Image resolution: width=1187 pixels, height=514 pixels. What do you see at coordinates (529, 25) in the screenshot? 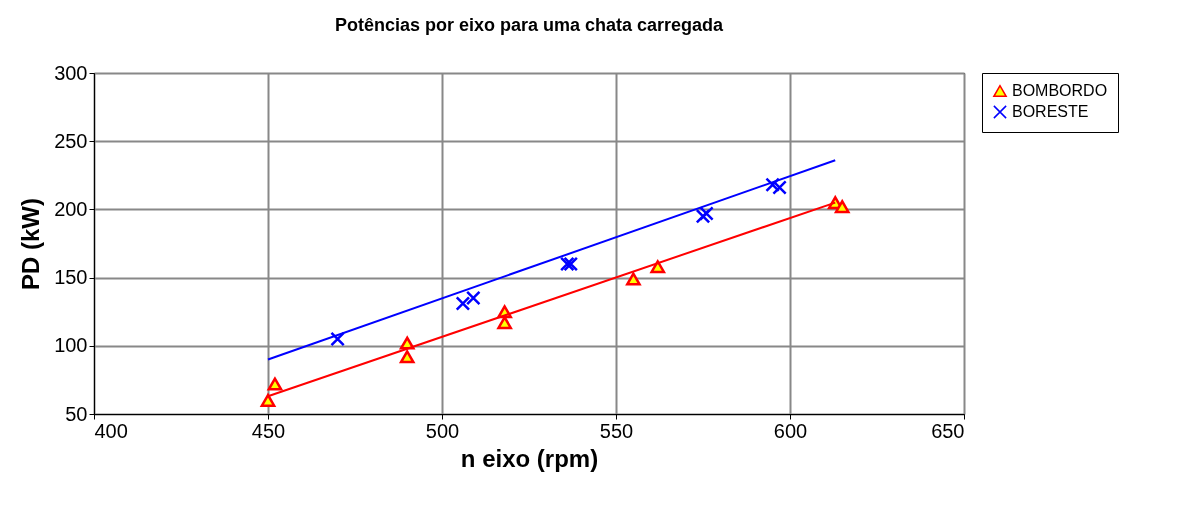
I see `chart-title: Potências por eixo para uma chata carregada` at bounding box center [529, 25].